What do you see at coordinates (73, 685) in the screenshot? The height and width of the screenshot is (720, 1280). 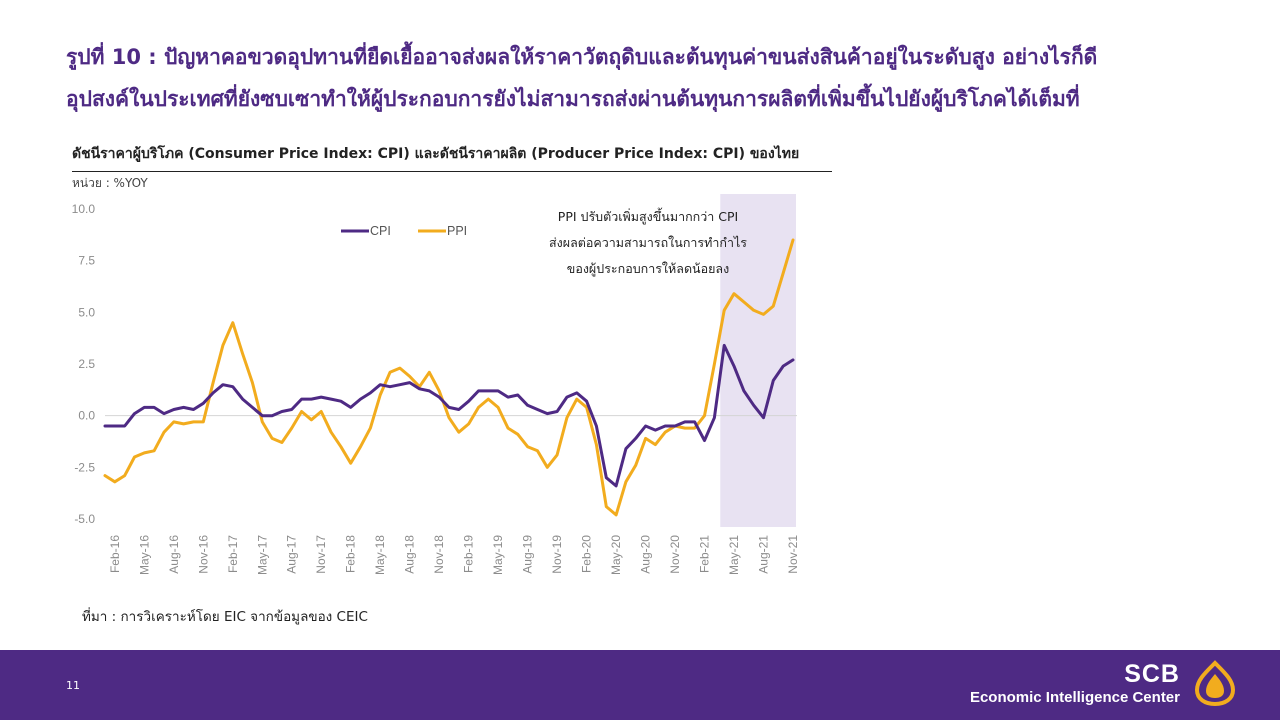 I see `page-number: 11` at bounding box center [73, 685].